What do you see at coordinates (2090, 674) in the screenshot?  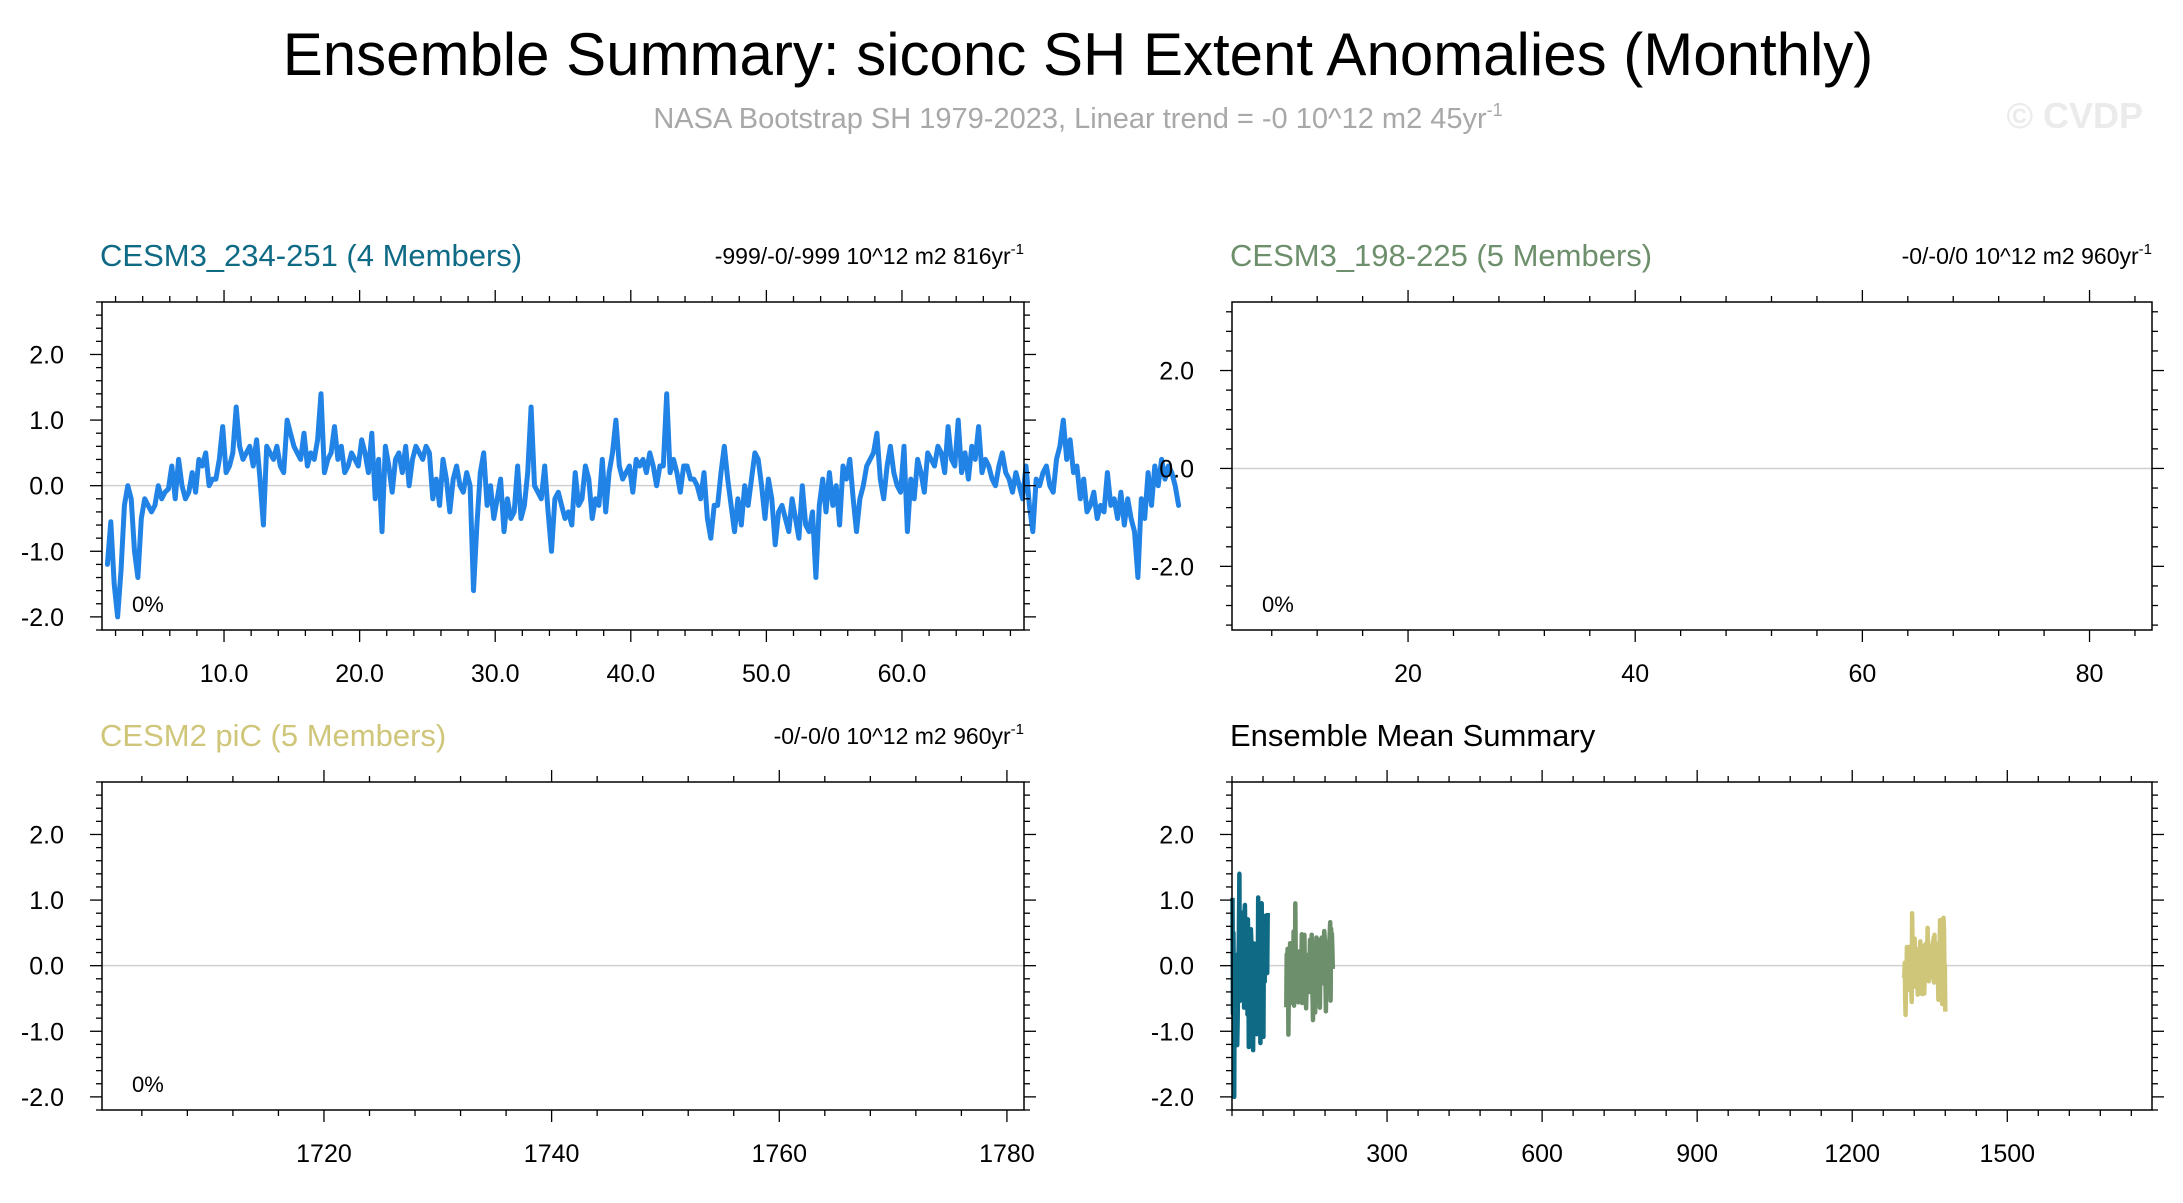 I see `cesm3-198-225-xtick-label: 80` at bounding box center [2090, 674].